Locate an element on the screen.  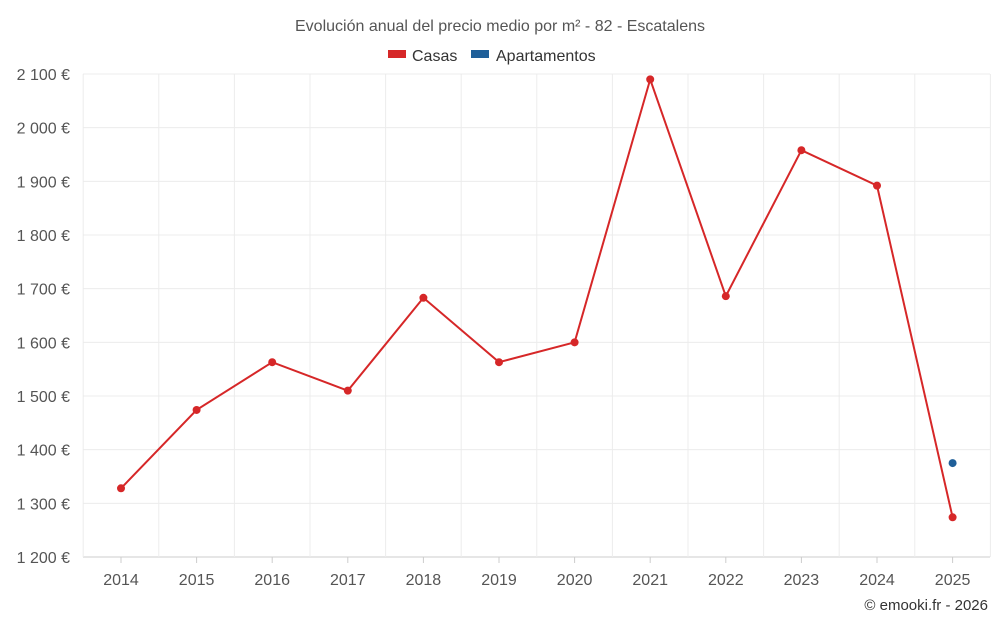
y-tick-label: 2 000 € is located at coordinates (43, 129).